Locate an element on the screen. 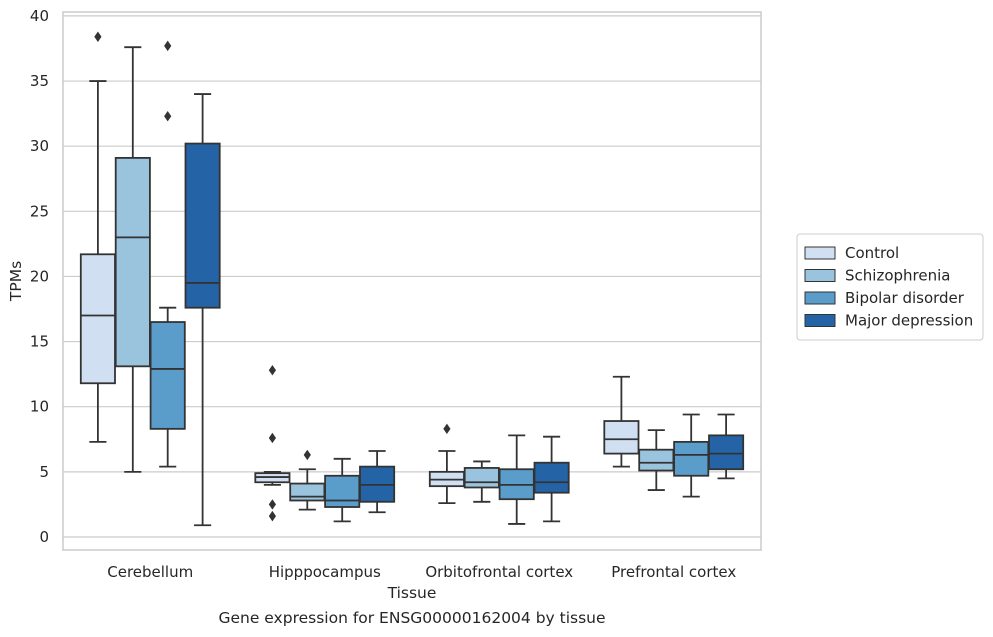 The height and width of the screenshot is (637, 993). y-tick-label: 5 is located at coordinates (44, 472).